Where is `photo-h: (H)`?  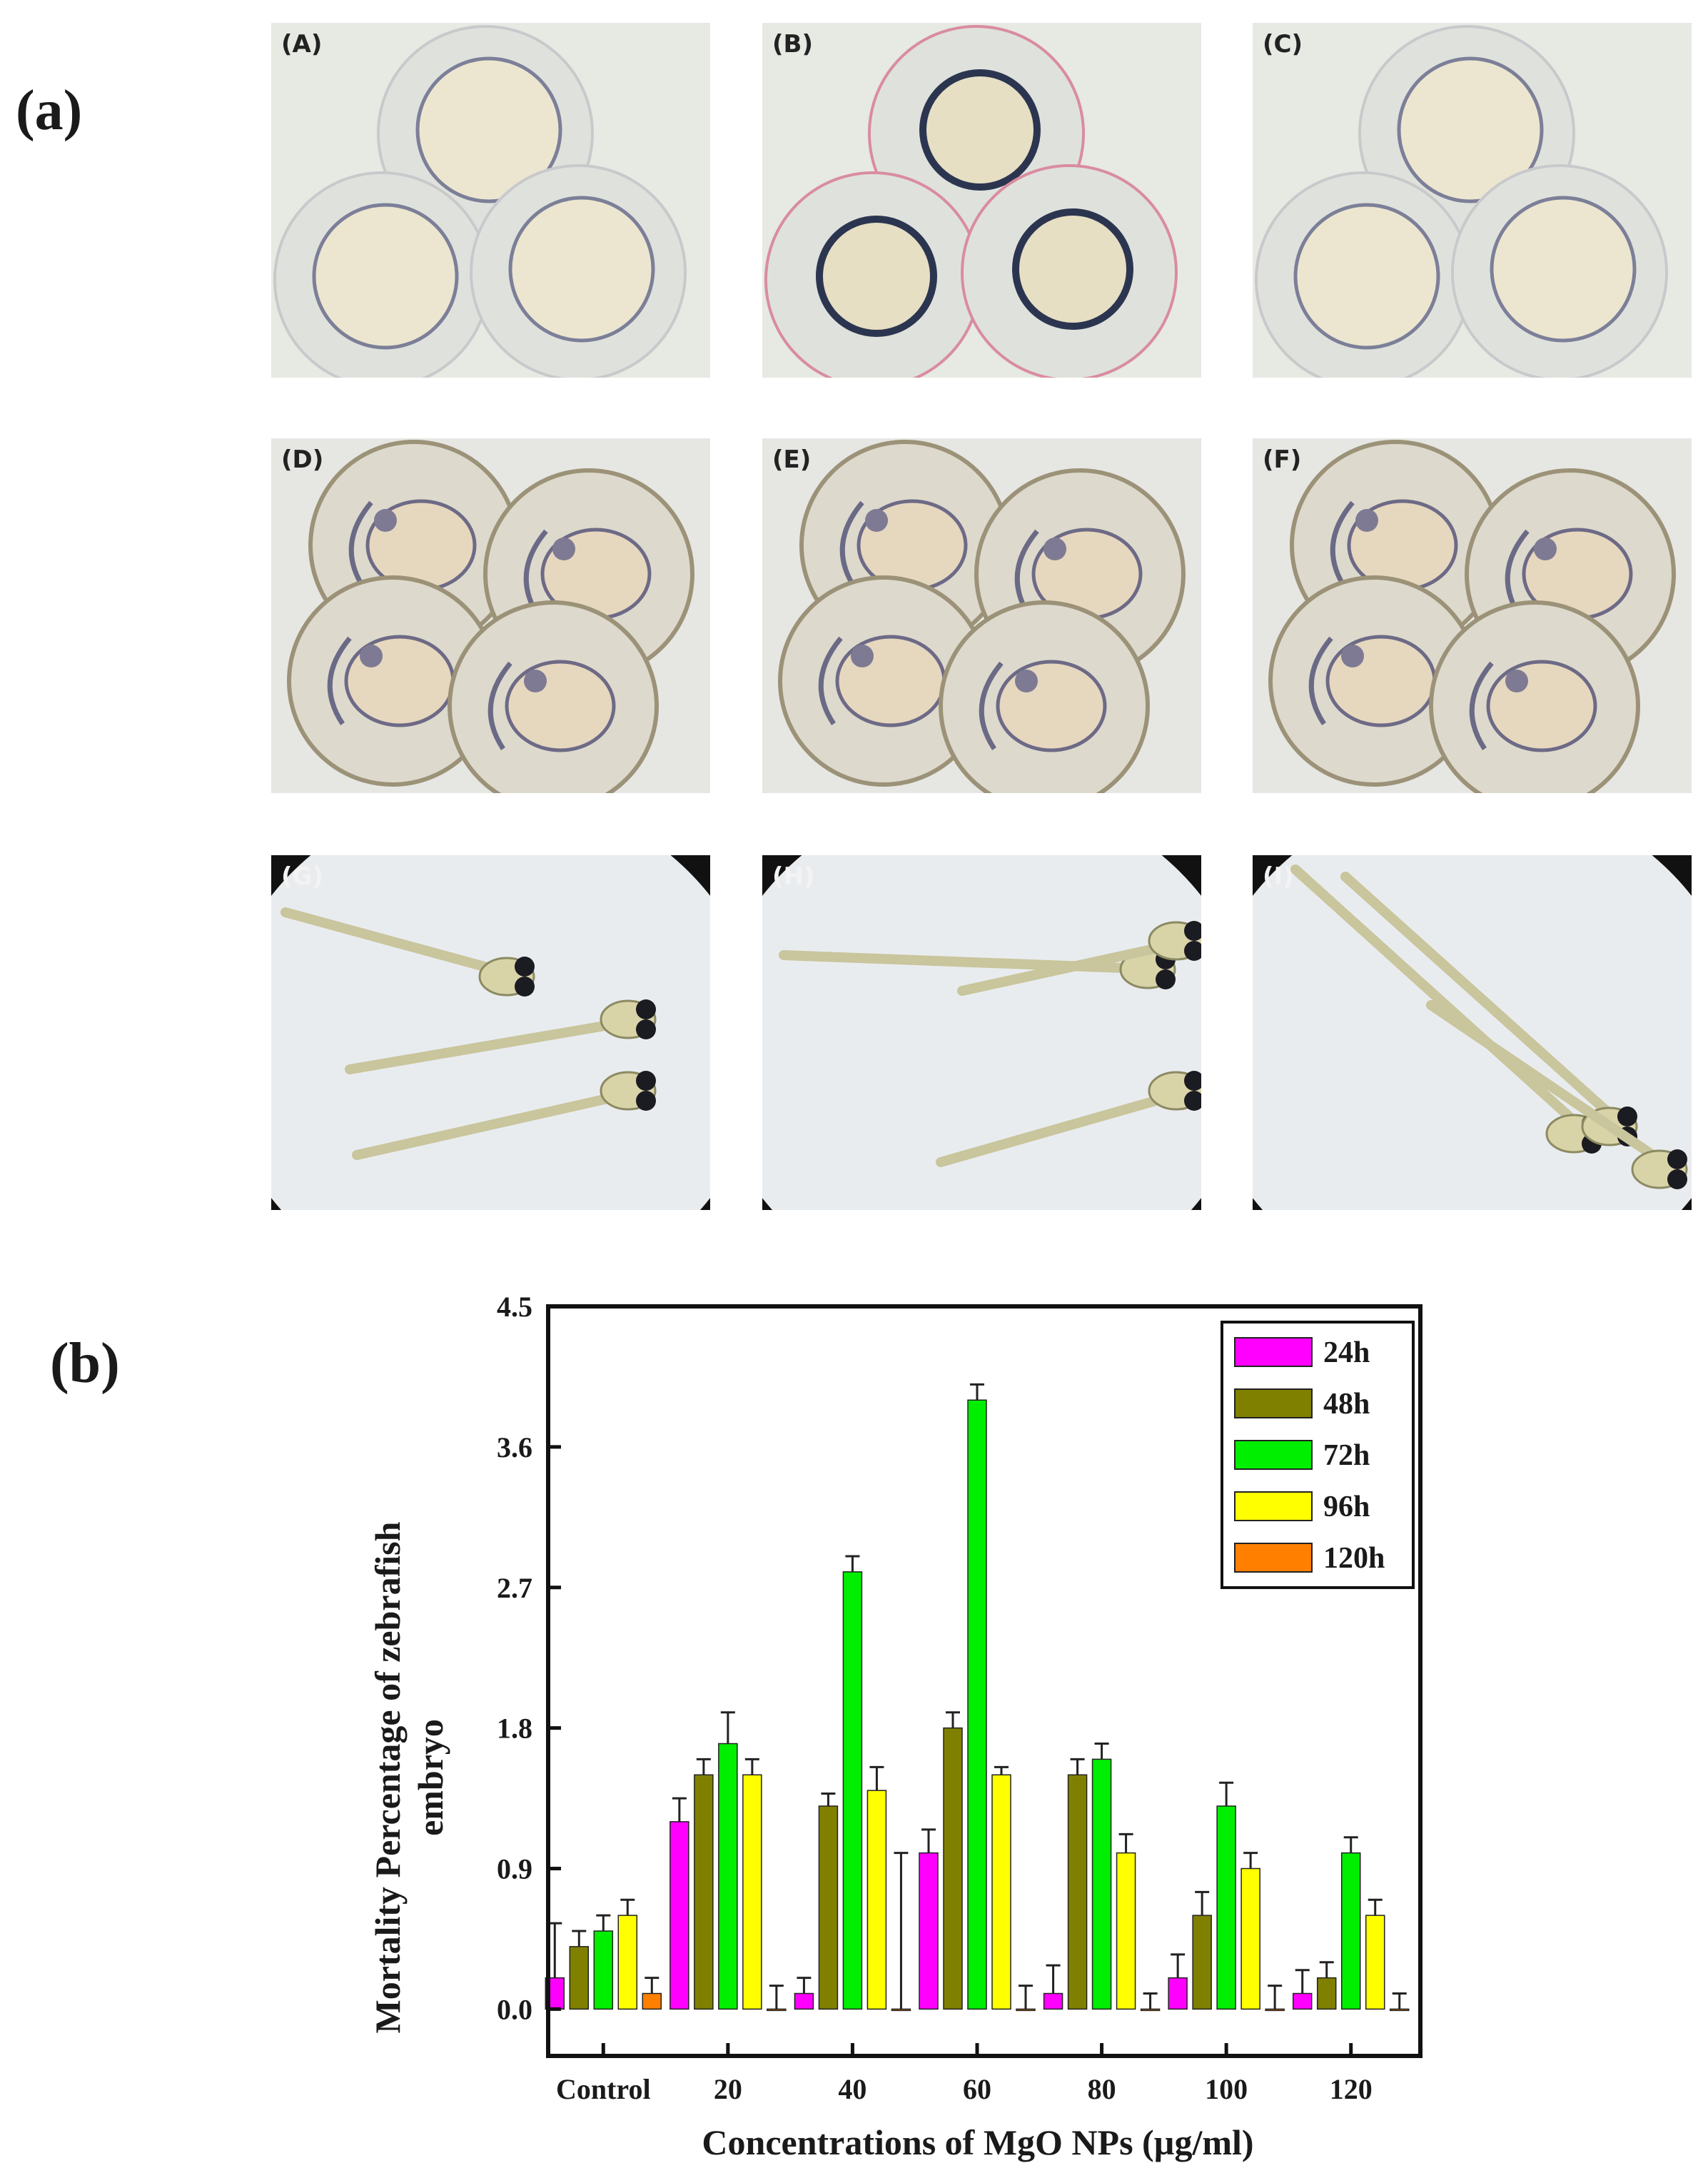 photo-h: (H) is located at coordinates (981, 1032).